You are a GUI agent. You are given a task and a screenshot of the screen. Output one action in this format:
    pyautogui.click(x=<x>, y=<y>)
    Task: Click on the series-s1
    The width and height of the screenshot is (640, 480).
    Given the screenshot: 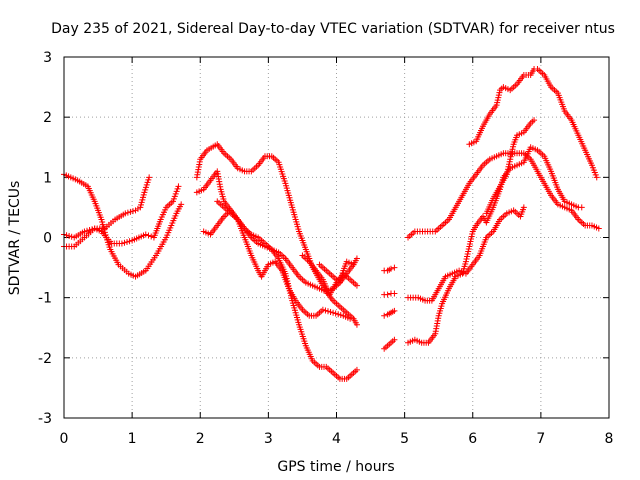 What is the action you would take?
    pyautogui.click(x=123, y=225)
    